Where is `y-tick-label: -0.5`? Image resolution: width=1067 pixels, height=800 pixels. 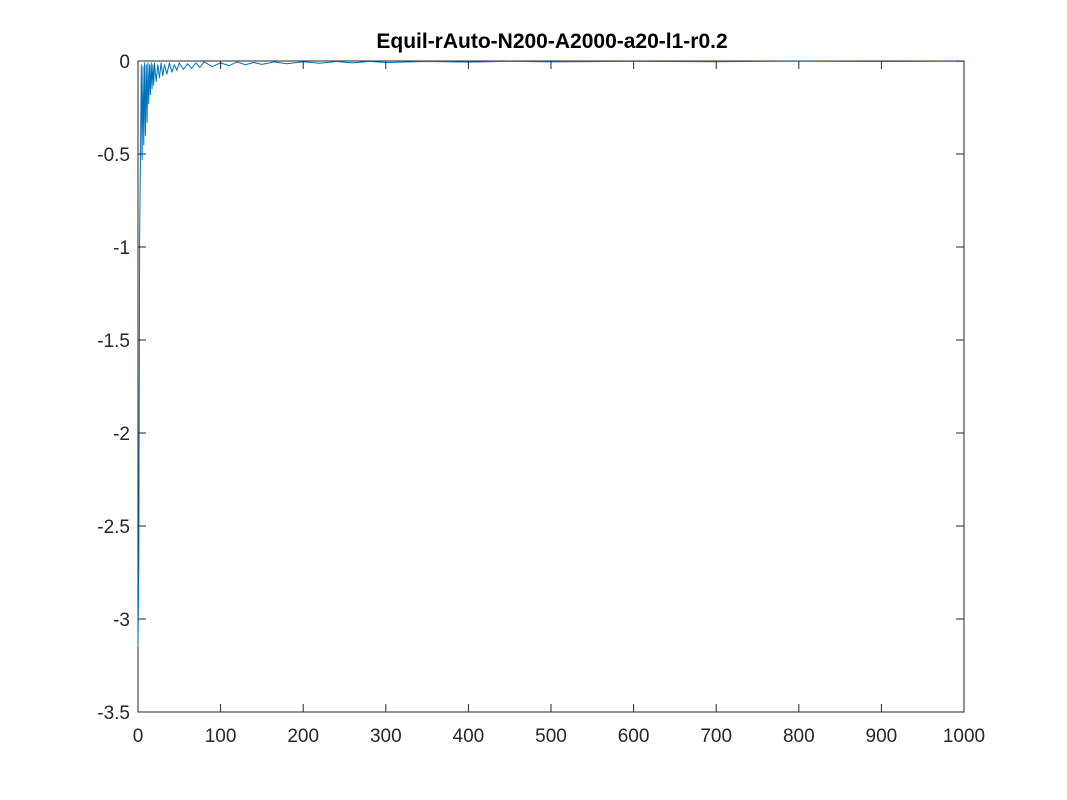 y-tick-label: -0.5 is located at coordinates (113, 155).